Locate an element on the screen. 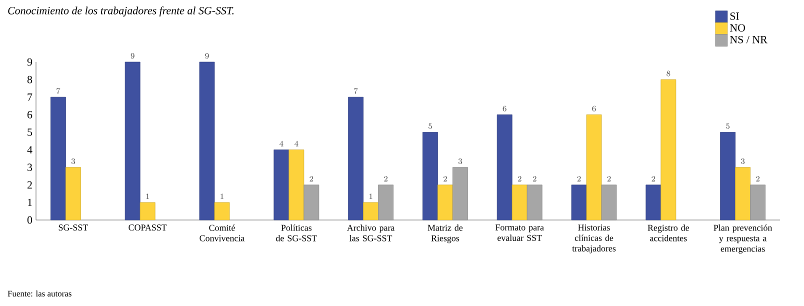 Image resolution: width=804 pixels, height=306 pixels. legend-label: NO is located at coordinates (738, 28).